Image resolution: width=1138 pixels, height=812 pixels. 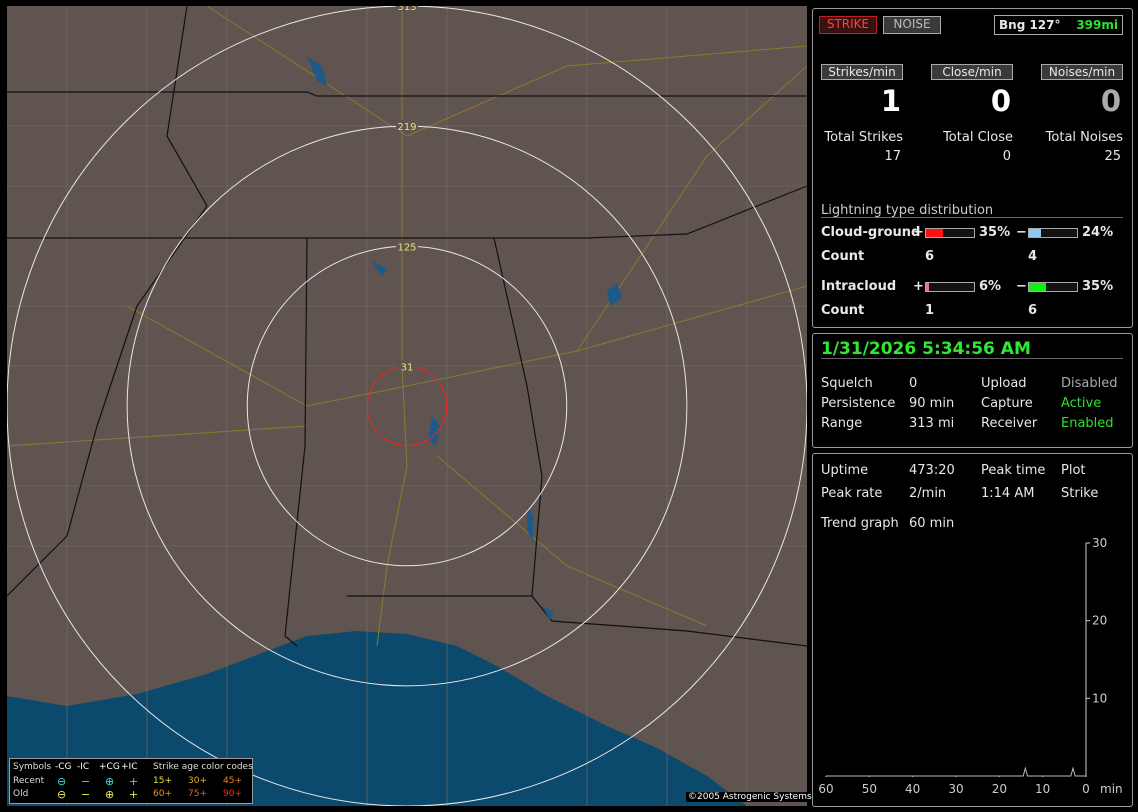 What do you see at coordinates (32, 767) in the screenshot?
I see `legend-text: Symbols` at bounding box center [32, 767].